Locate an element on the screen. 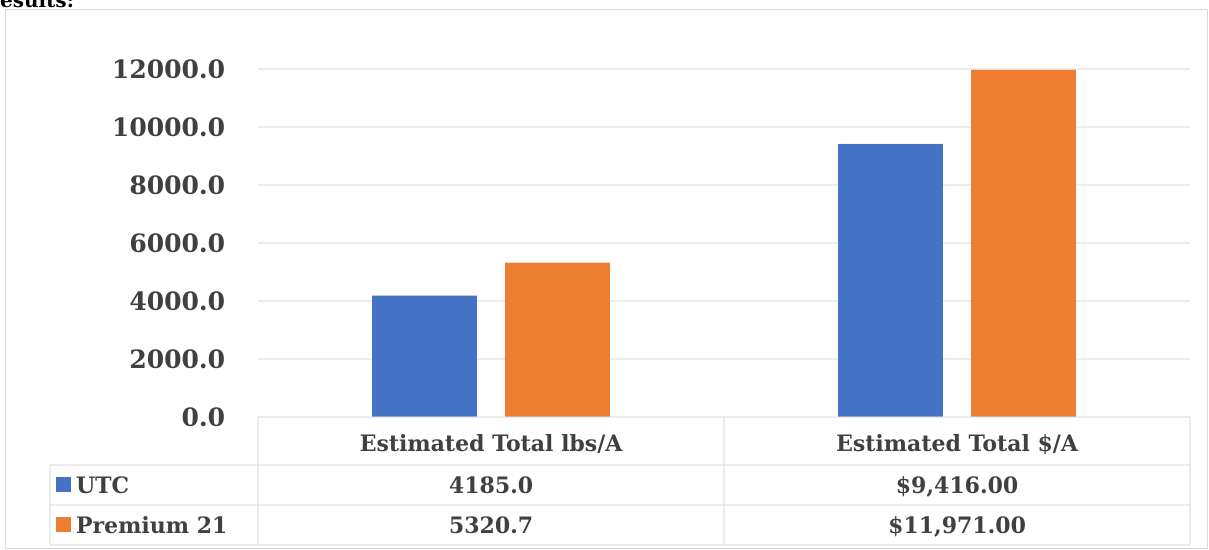 The height and width of the screenshot is (550, 1209). legend-series-name: Premium 21 is located at coordinates (151, 526).